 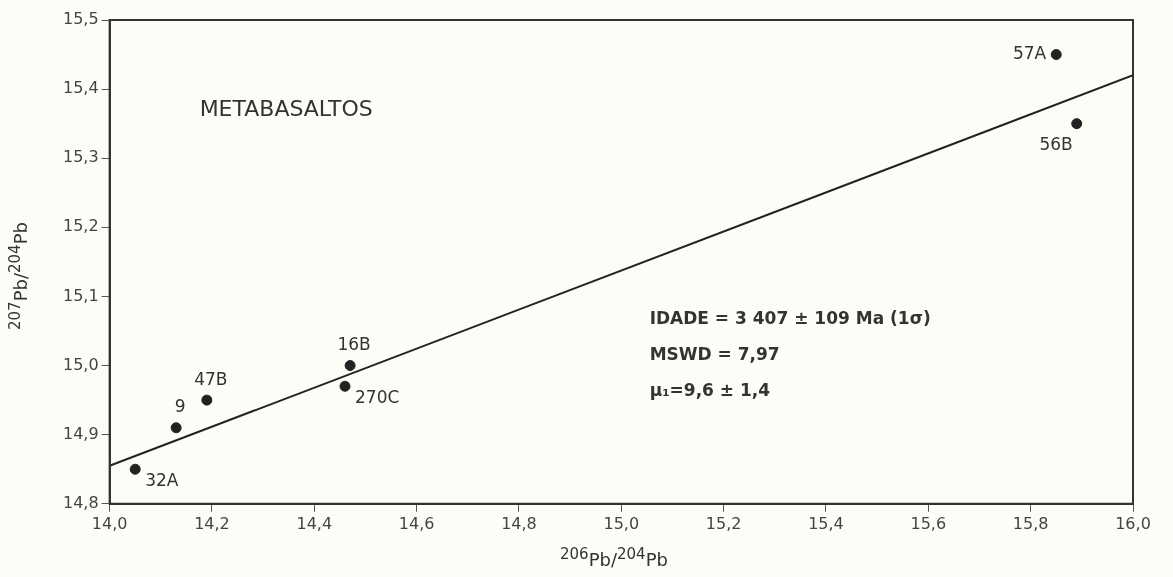 I want to click on annotation: MSWD = 7,97, so click(x=714, y=354).